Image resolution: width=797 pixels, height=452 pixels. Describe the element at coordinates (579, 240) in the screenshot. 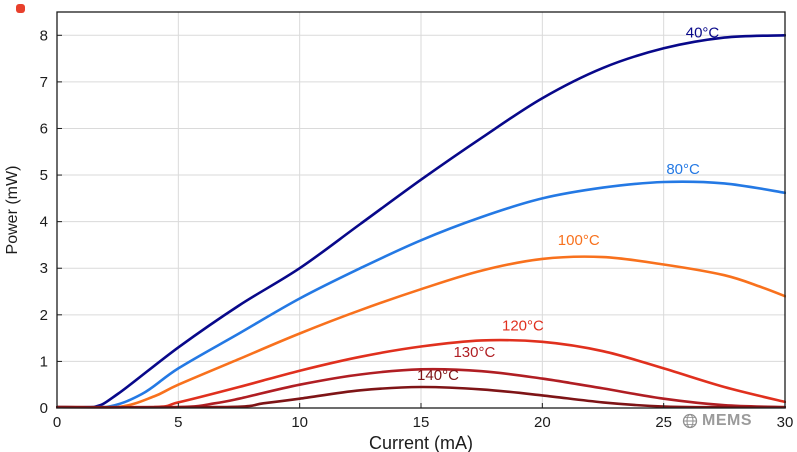

I see `series-label-100c: 100°C` at that location.